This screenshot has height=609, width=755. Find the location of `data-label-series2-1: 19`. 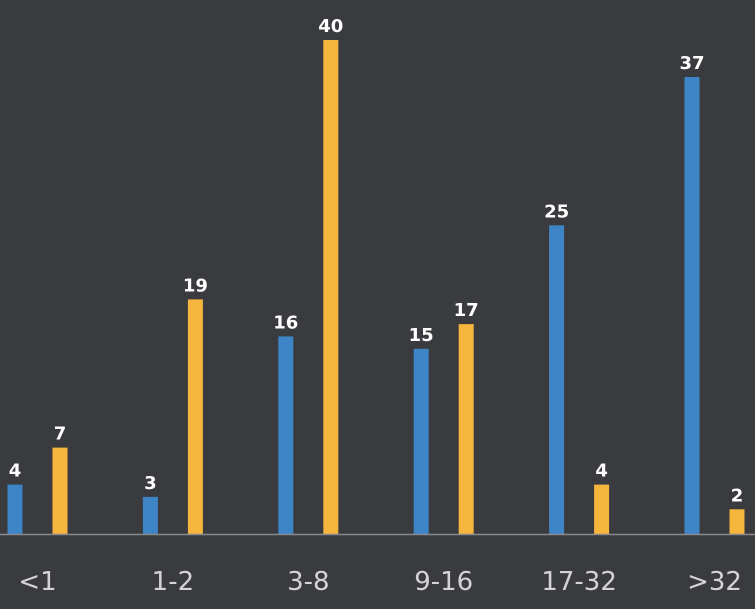

data-label-series2-1: 19 is located at coordinates (195, 285).